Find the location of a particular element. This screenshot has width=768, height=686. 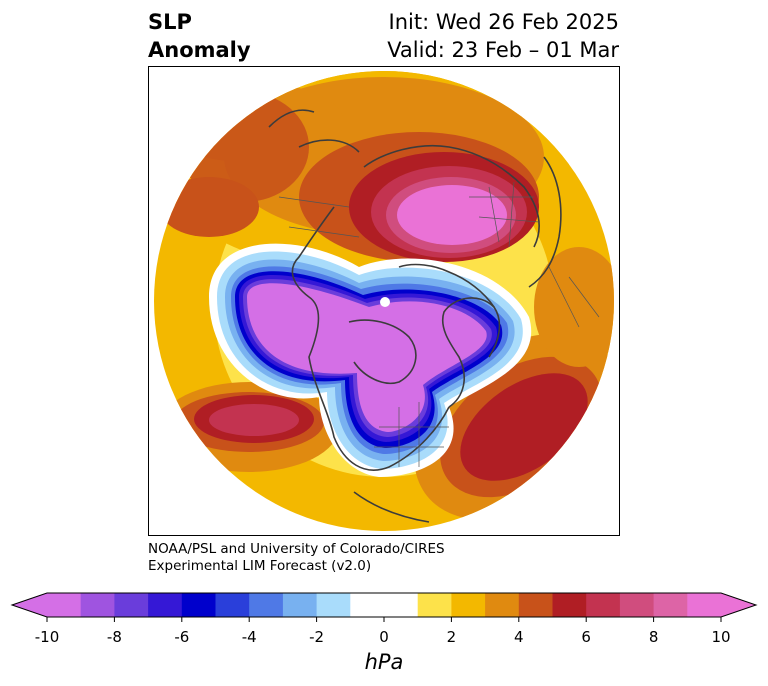

colorbar-scale is located at coordinates (384, 607).